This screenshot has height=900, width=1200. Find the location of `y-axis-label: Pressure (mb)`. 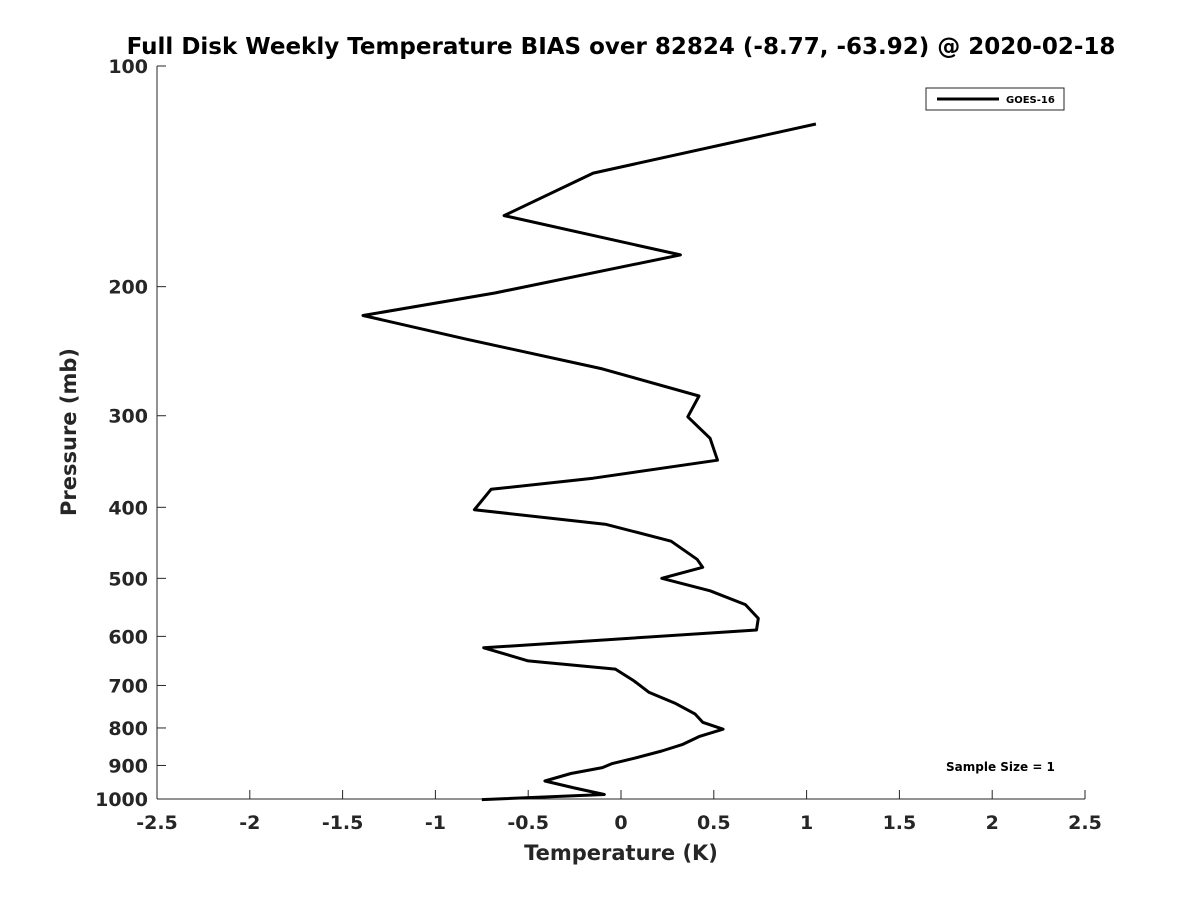

y-axis-label: Pressure (mb) is located at coordinates (69, 432).